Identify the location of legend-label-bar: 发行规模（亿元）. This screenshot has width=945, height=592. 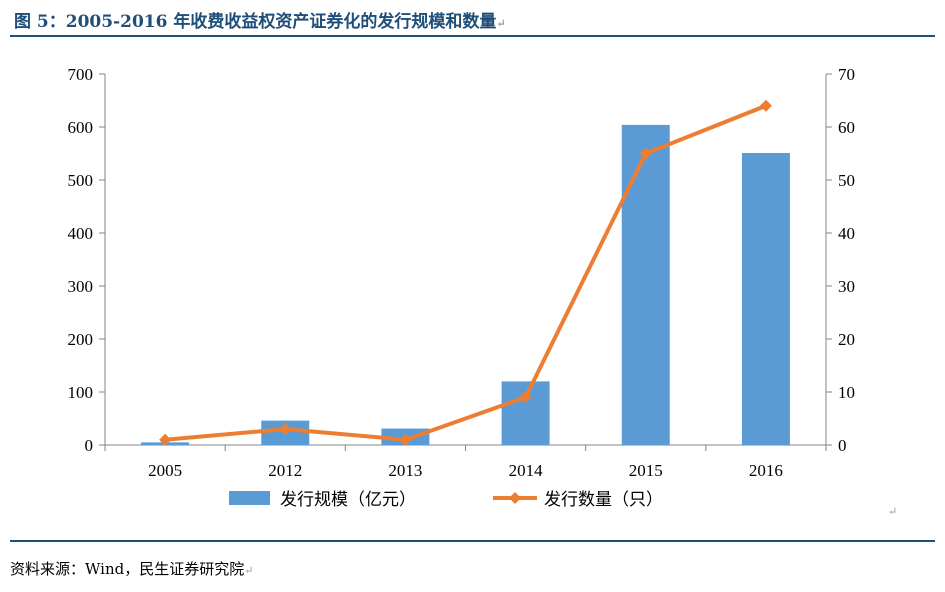
(348, 500).